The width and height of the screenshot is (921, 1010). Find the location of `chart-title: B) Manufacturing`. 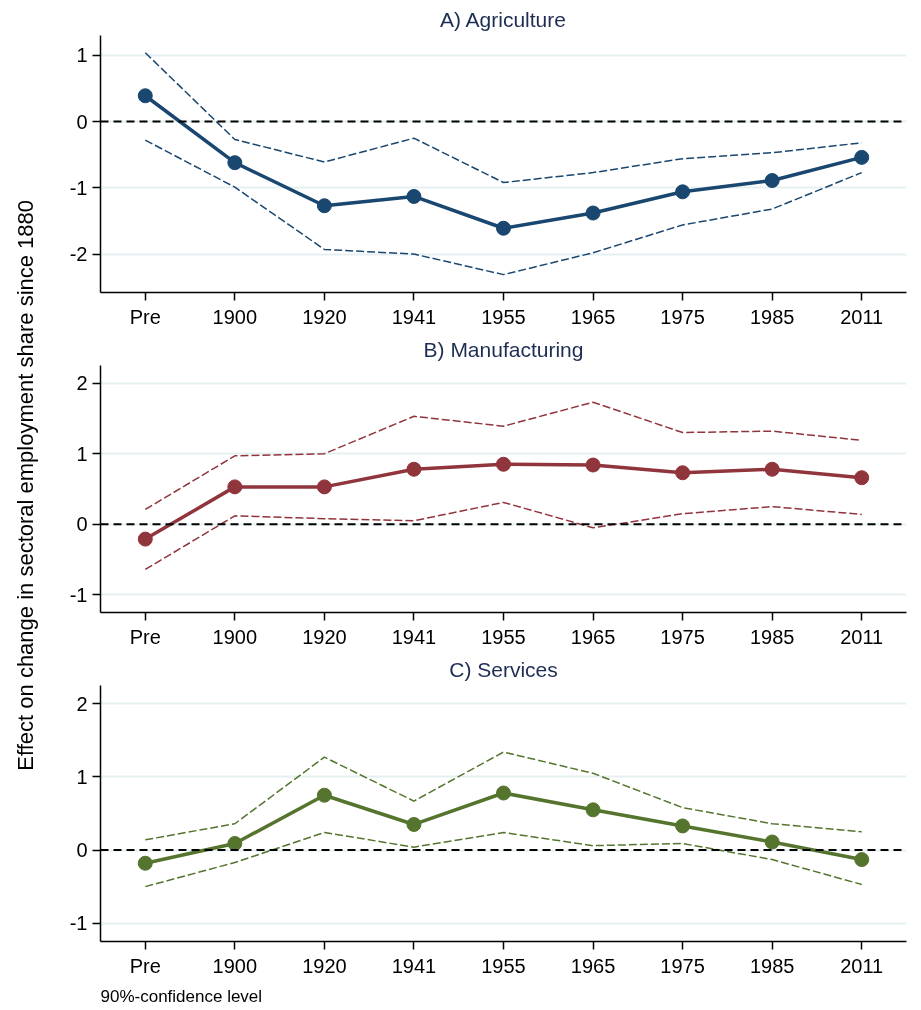

chart-title: B) Manufacturing is located at coordinates (503, 349).